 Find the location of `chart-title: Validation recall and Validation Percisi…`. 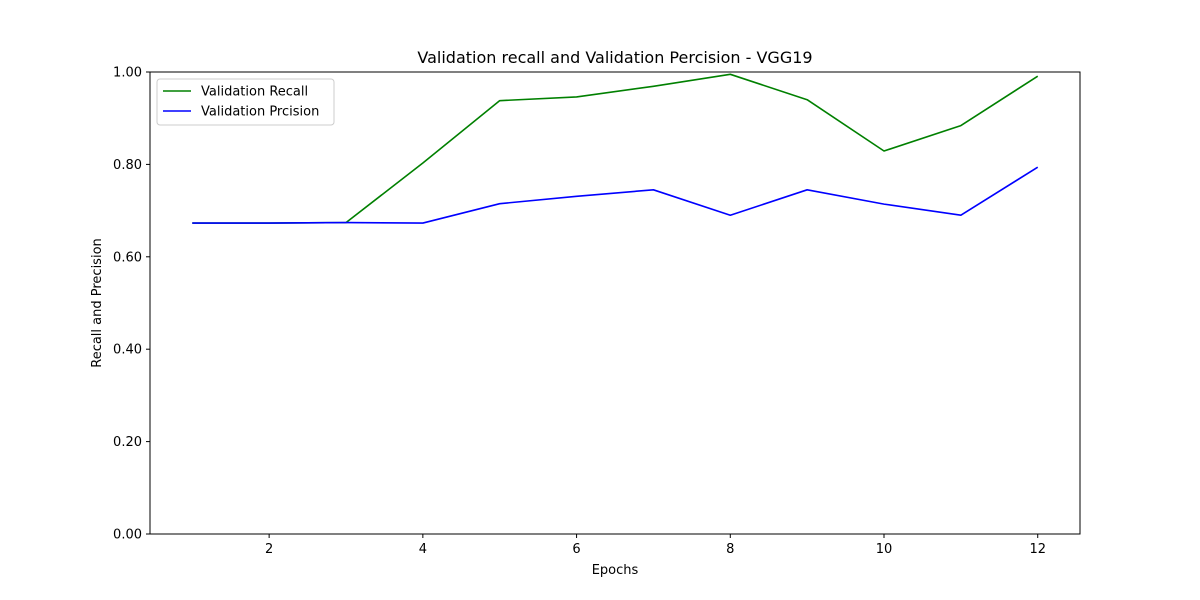

chart-title: Validation recall and Validation Percisi… is located at coordinates (614, 57).